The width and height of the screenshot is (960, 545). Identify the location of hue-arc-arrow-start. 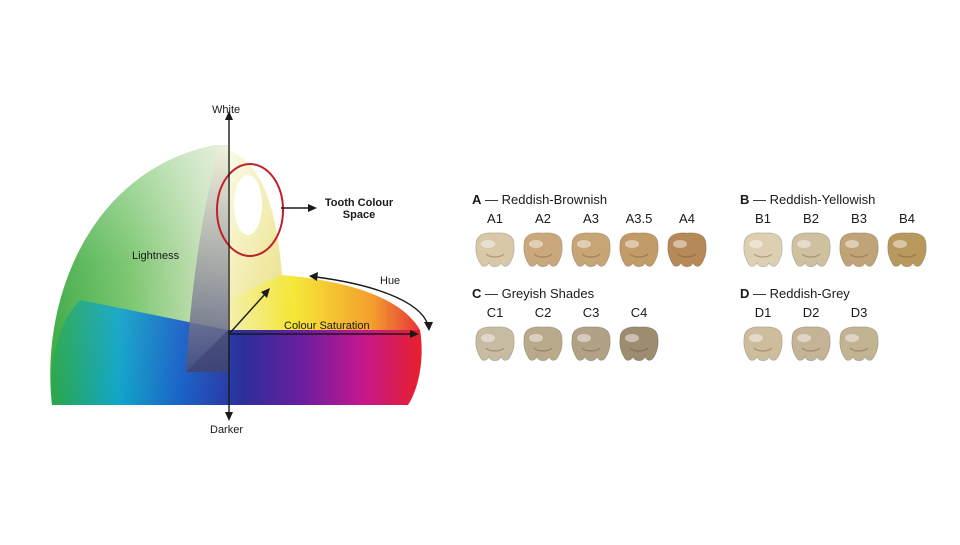
(313, 276).